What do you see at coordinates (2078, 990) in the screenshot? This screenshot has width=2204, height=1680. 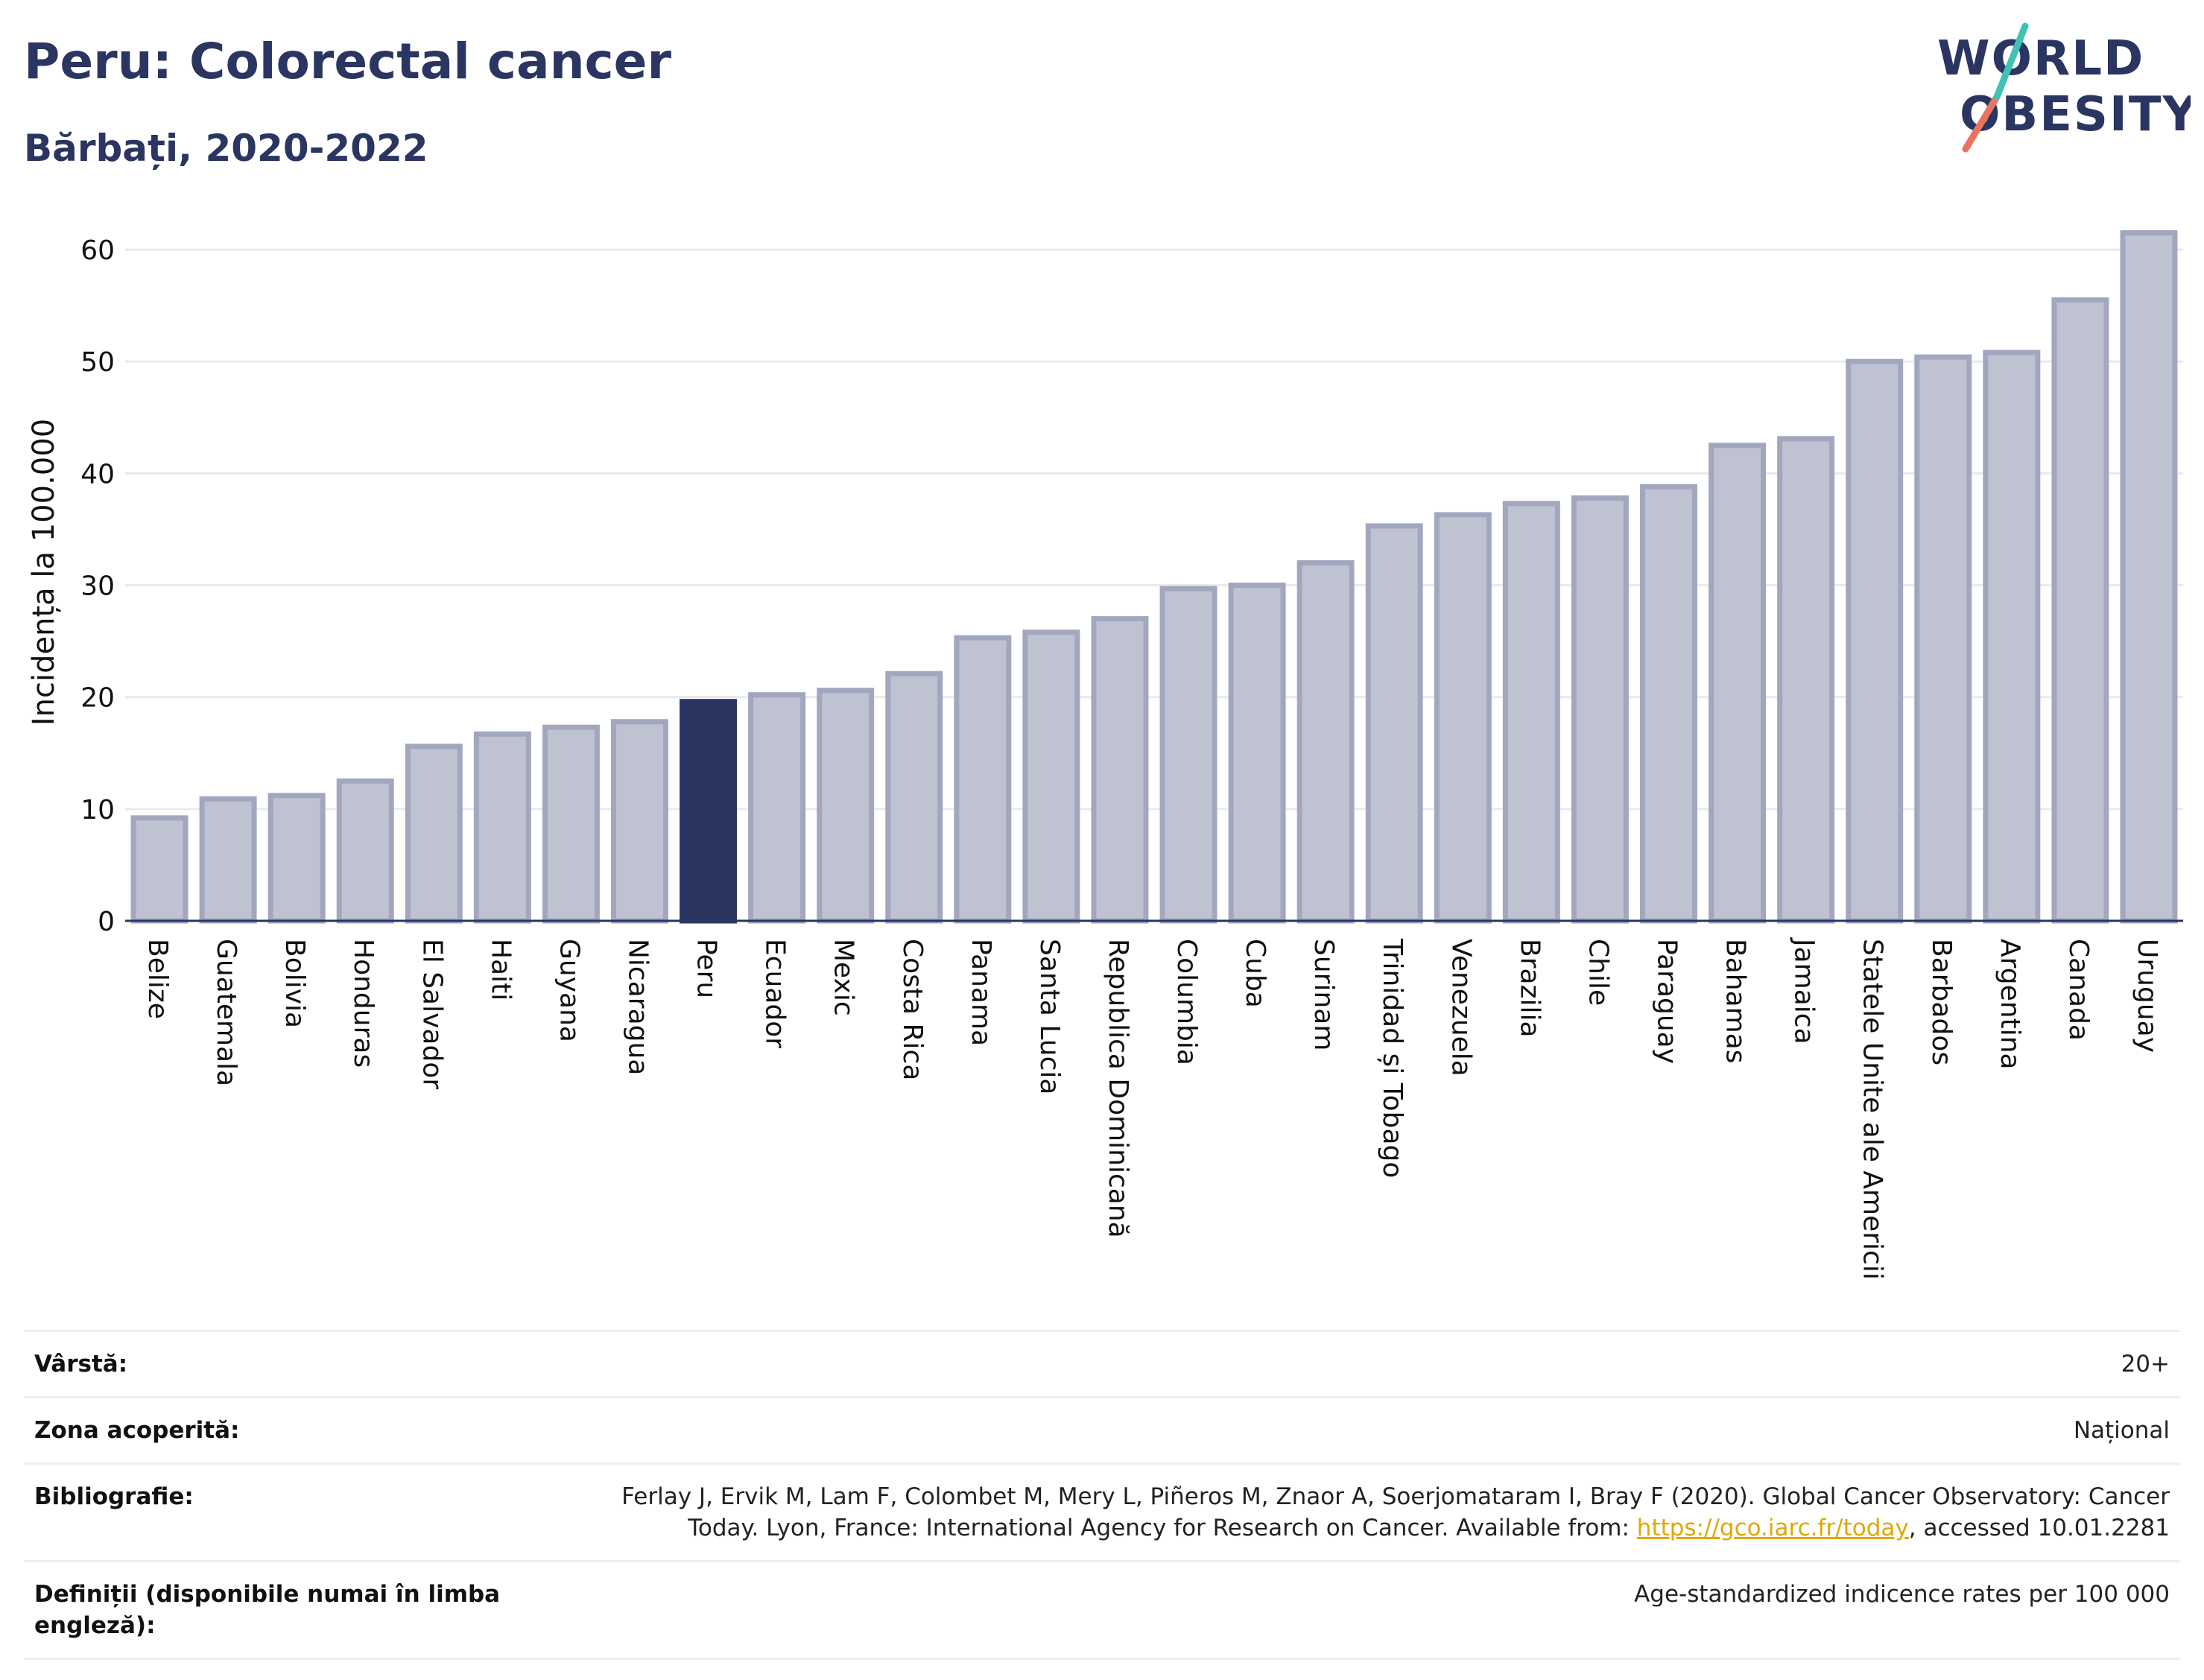 I see `x-tick-label: Canada` at bounding box center [2078, 990].